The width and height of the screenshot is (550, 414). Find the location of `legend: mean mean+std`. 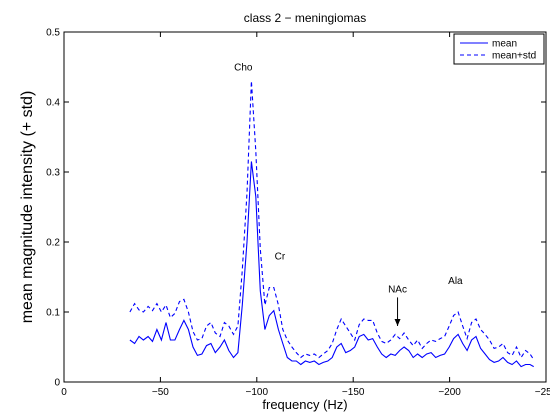

legend: mean mean+std is located at coordinates (499, 49).